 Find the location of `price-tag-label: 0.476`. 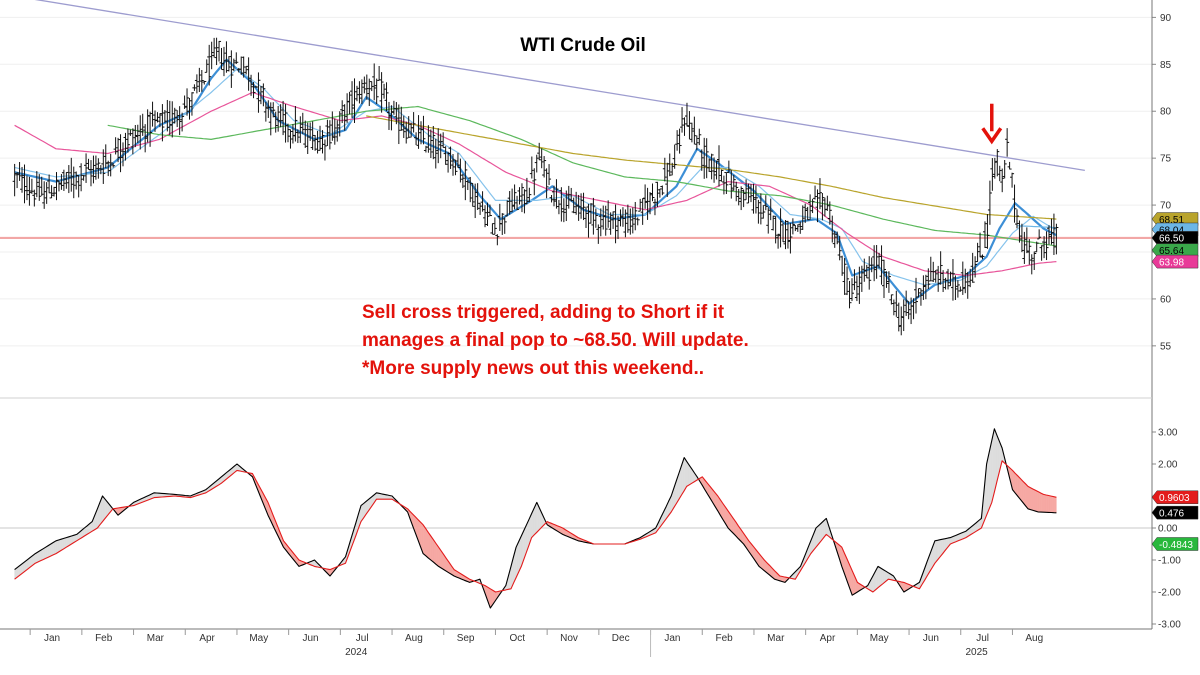

price-tag-label: 0.476 is located at coordinates (1171, 513).